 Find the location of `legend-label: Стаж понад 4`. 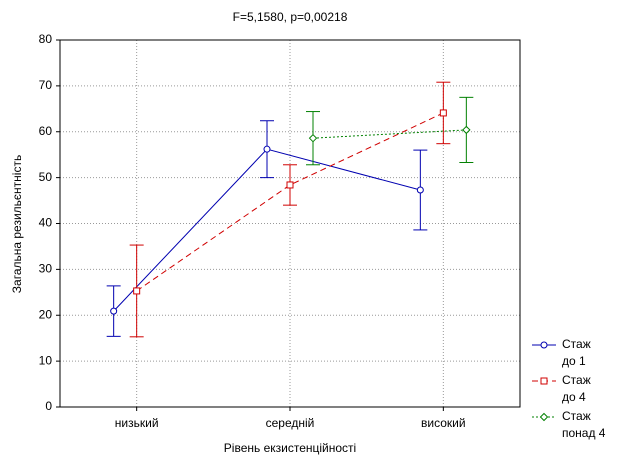

legend-label: Стаж понад 4 is located at coordinates (584, 424).